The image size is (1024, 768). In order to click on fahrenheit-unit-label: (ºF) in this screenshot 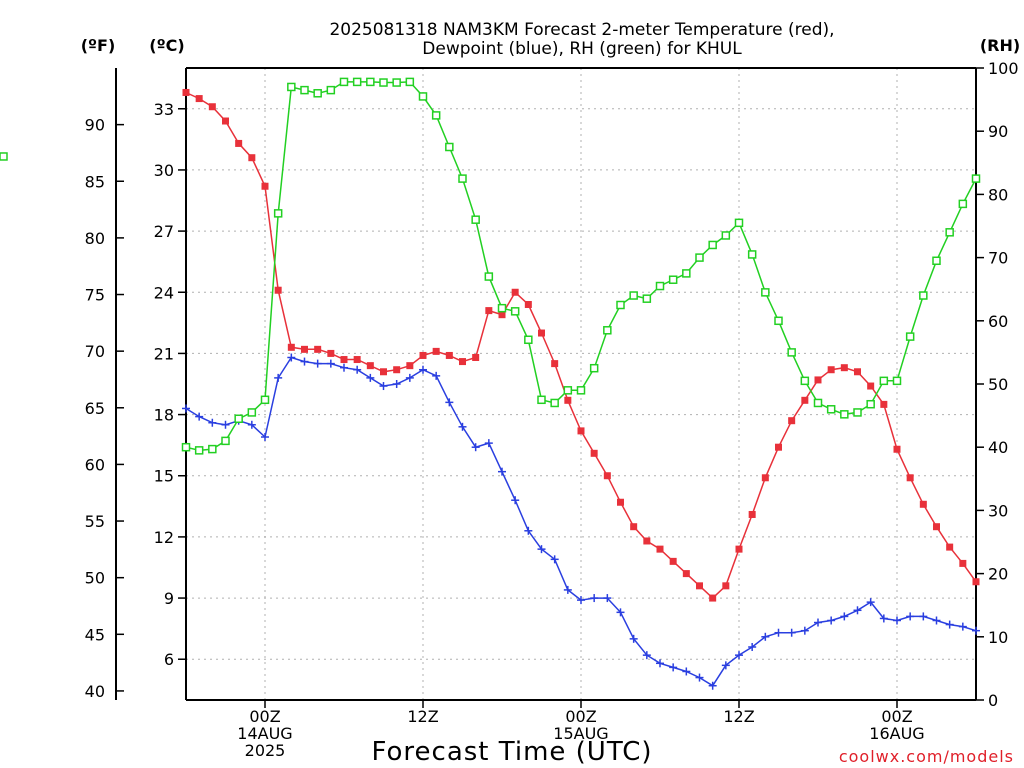, I will do `click(98, 45)`.